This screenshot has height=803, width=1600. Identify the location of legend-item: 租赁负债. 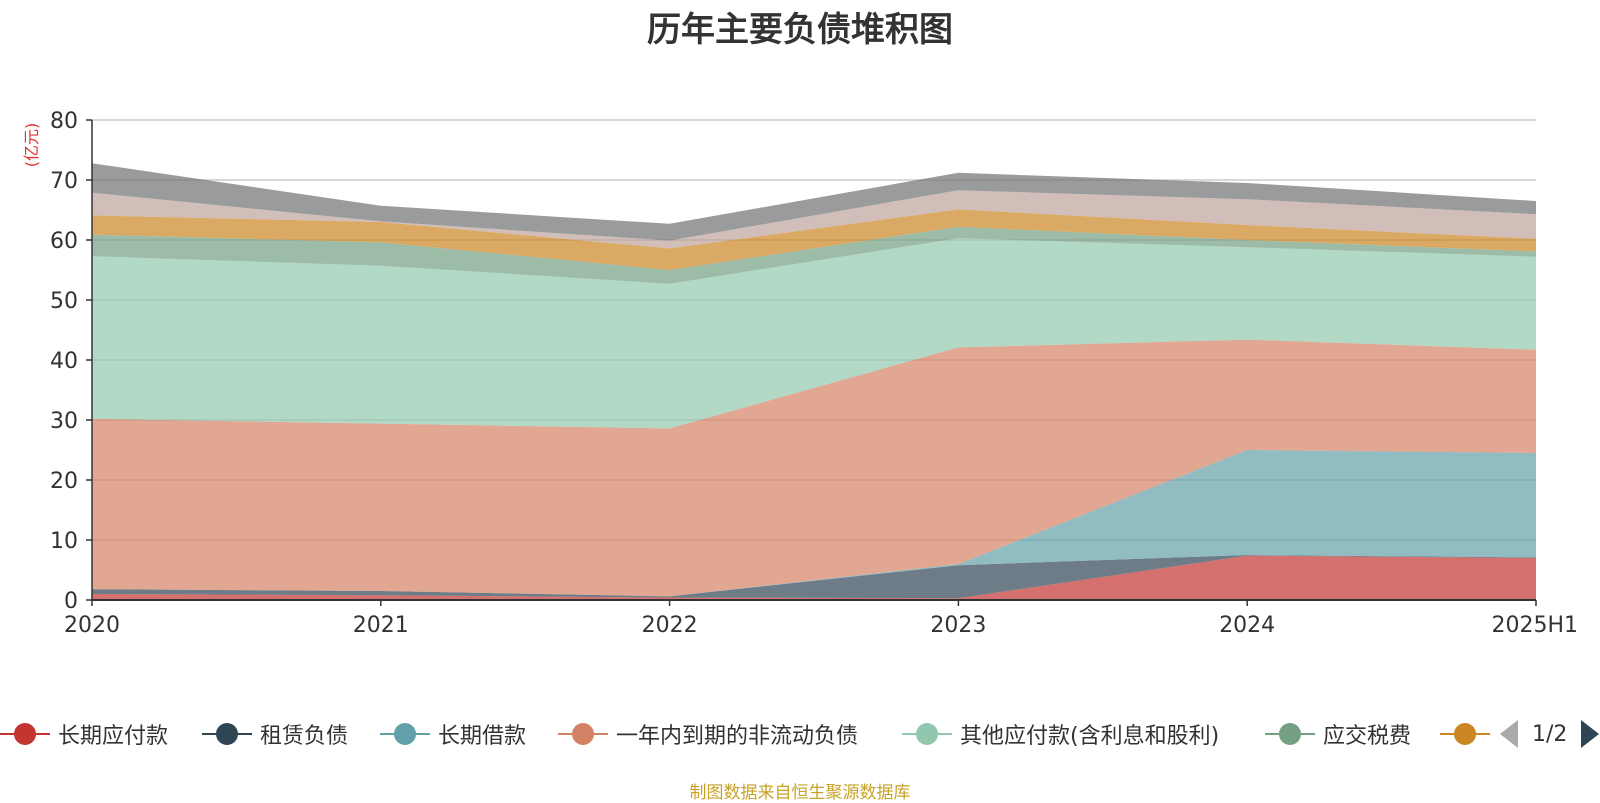
(275, 734).